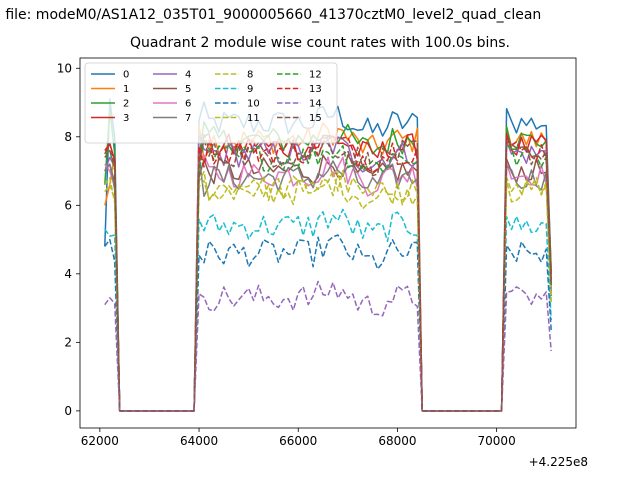 This screenshot has width=640, height=480. I want to click on x-tick-label: 66000, so click(298, 441).